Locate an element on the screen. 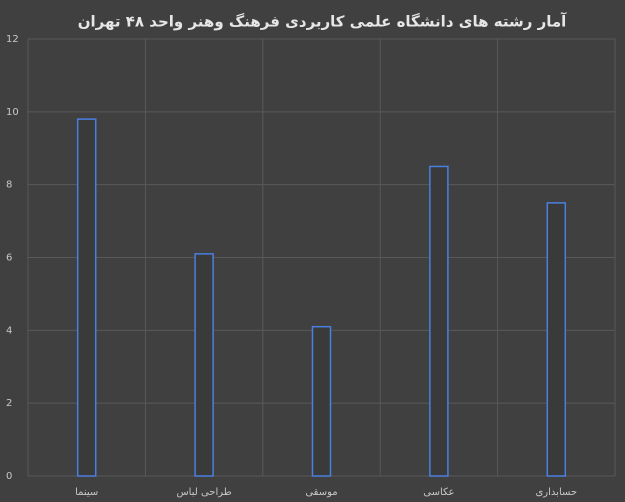 The height and width of the screenshot is (502, 625). x-tick-label: حسابداری is located at coordinates (556, 492).